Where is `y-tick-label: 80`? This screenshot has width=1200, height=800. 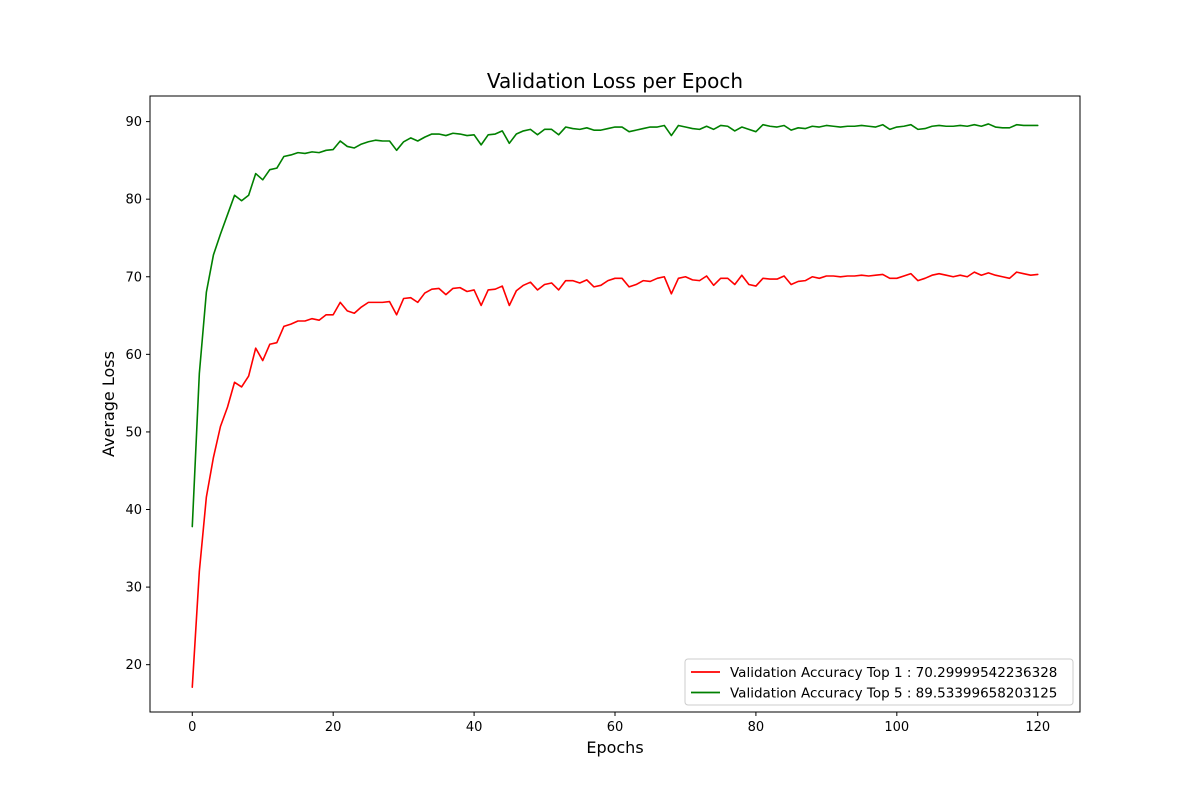 y-tick-label: 80 is located at coordinates (133, 200).